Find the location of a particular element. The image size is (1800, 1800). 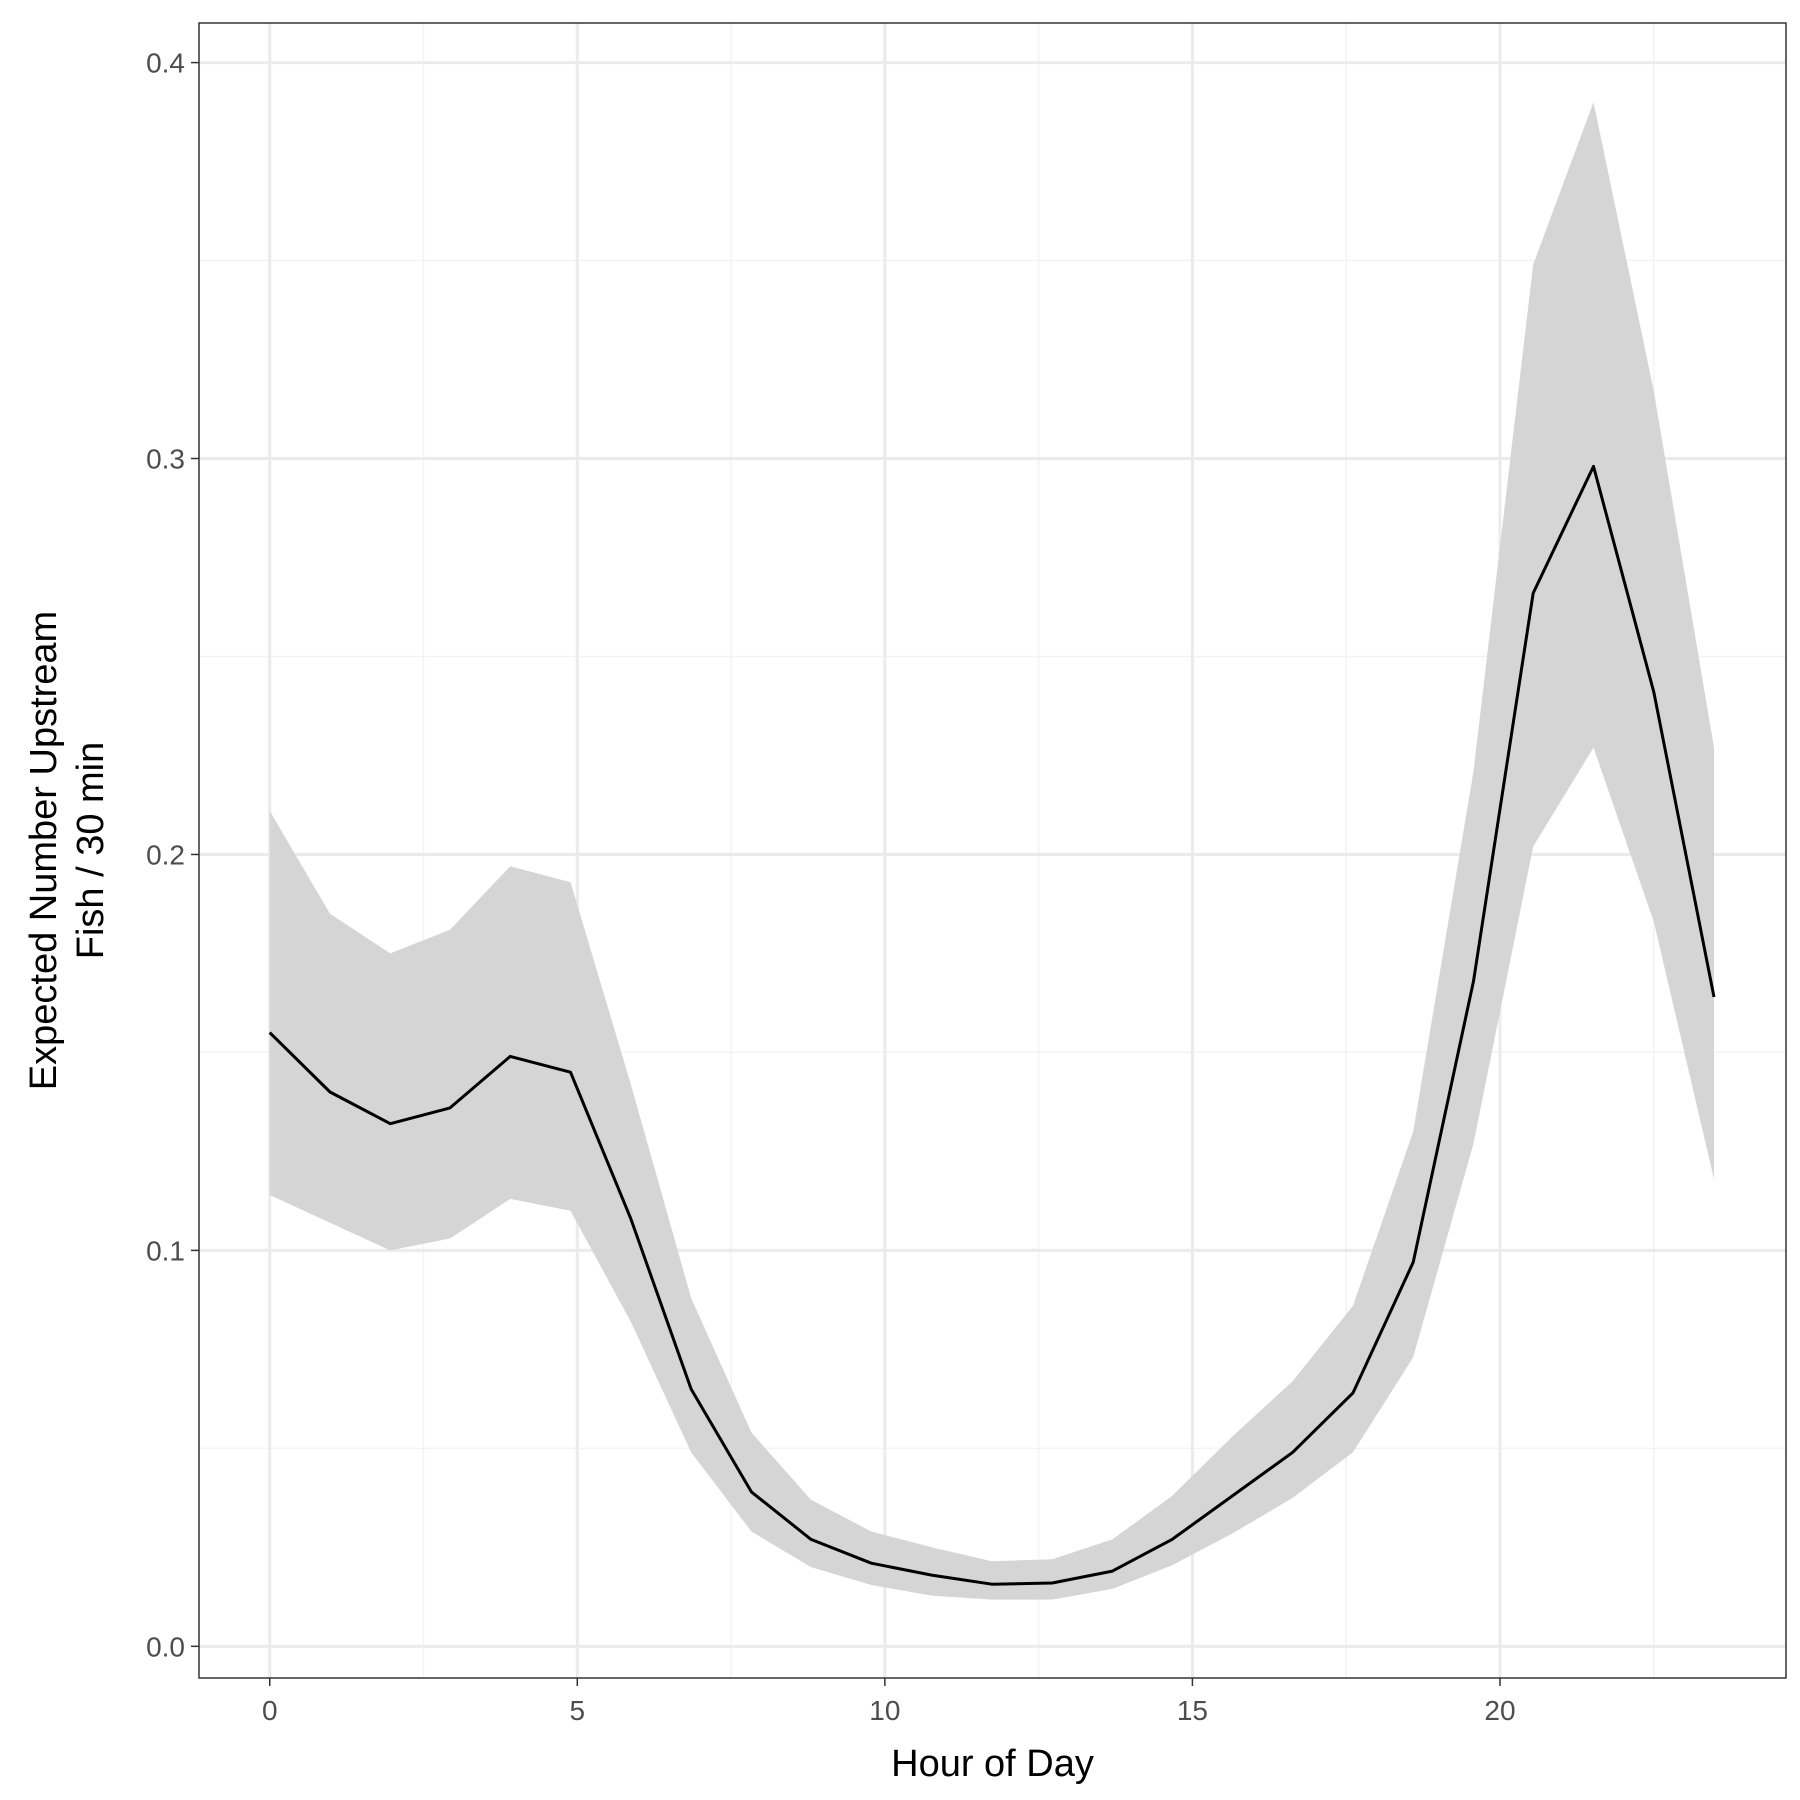

y-axis-title-line-1: Expected Number Upstream is located at coordinates (44, 850).